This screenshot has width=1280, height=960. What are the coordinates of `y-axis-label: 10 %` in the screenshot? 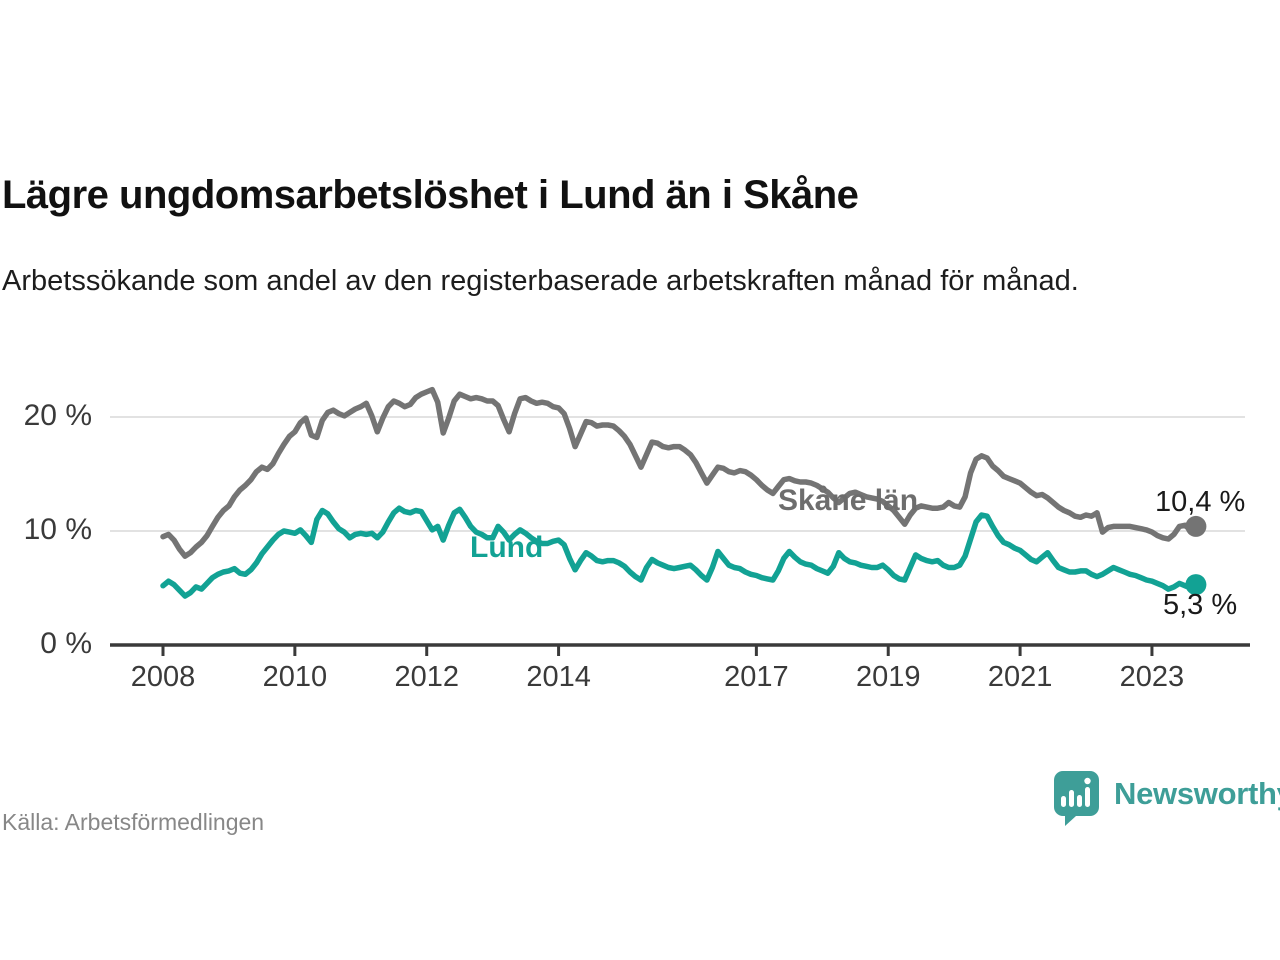 It's located at (57, 529).